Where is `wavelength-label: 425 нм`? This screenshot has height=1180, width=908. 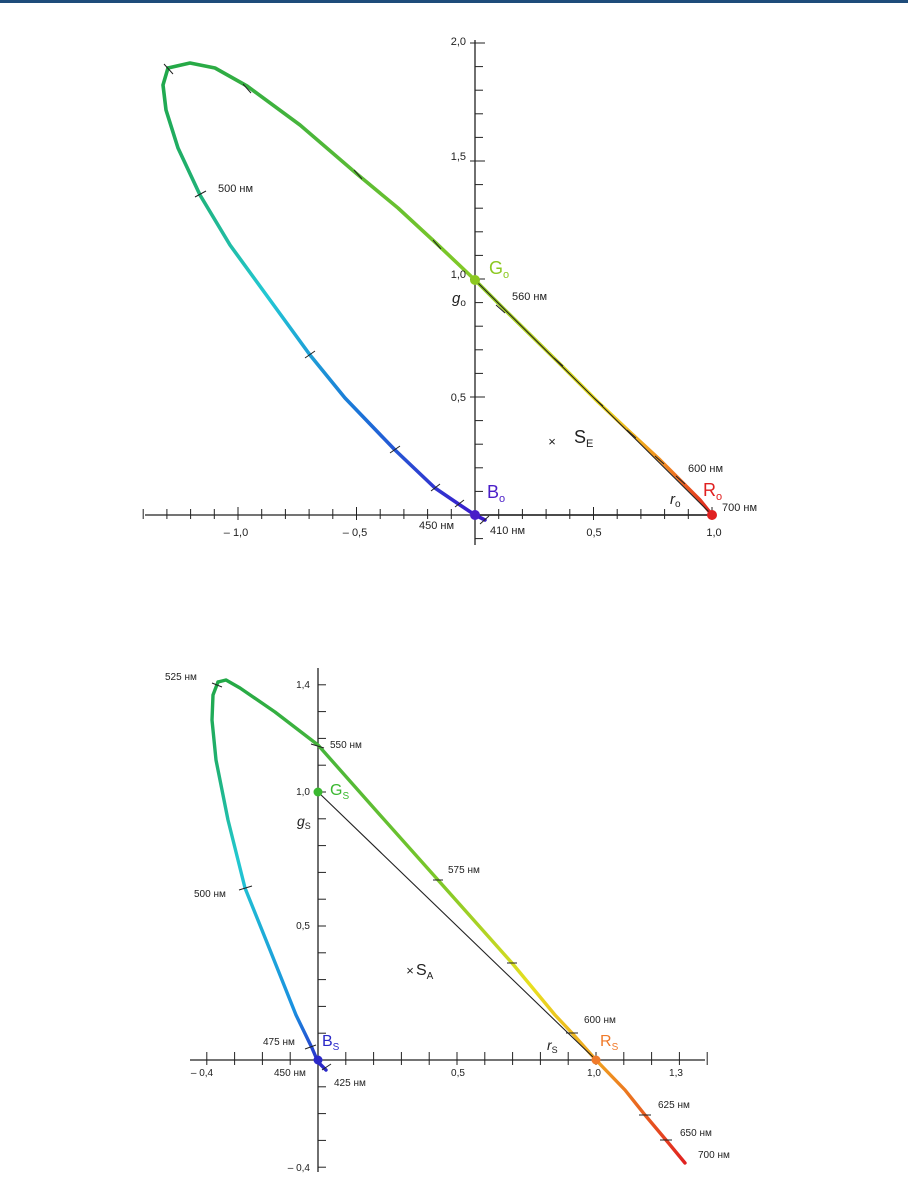
wavelength-label: 425 нм is located at coordinates (350, 1083).